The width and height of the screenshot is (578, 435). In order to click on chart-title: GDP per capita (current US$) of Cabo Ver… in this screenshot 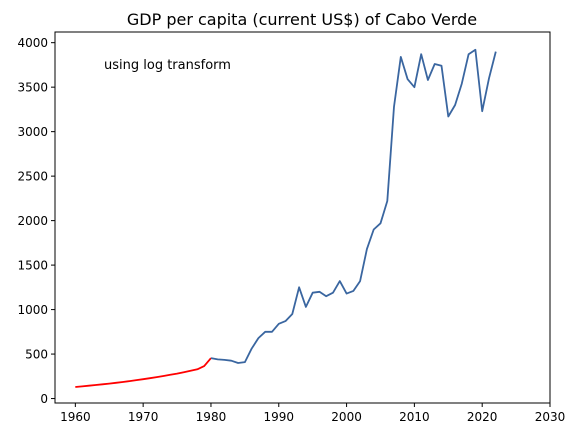, I will do `click(302, 19)`.